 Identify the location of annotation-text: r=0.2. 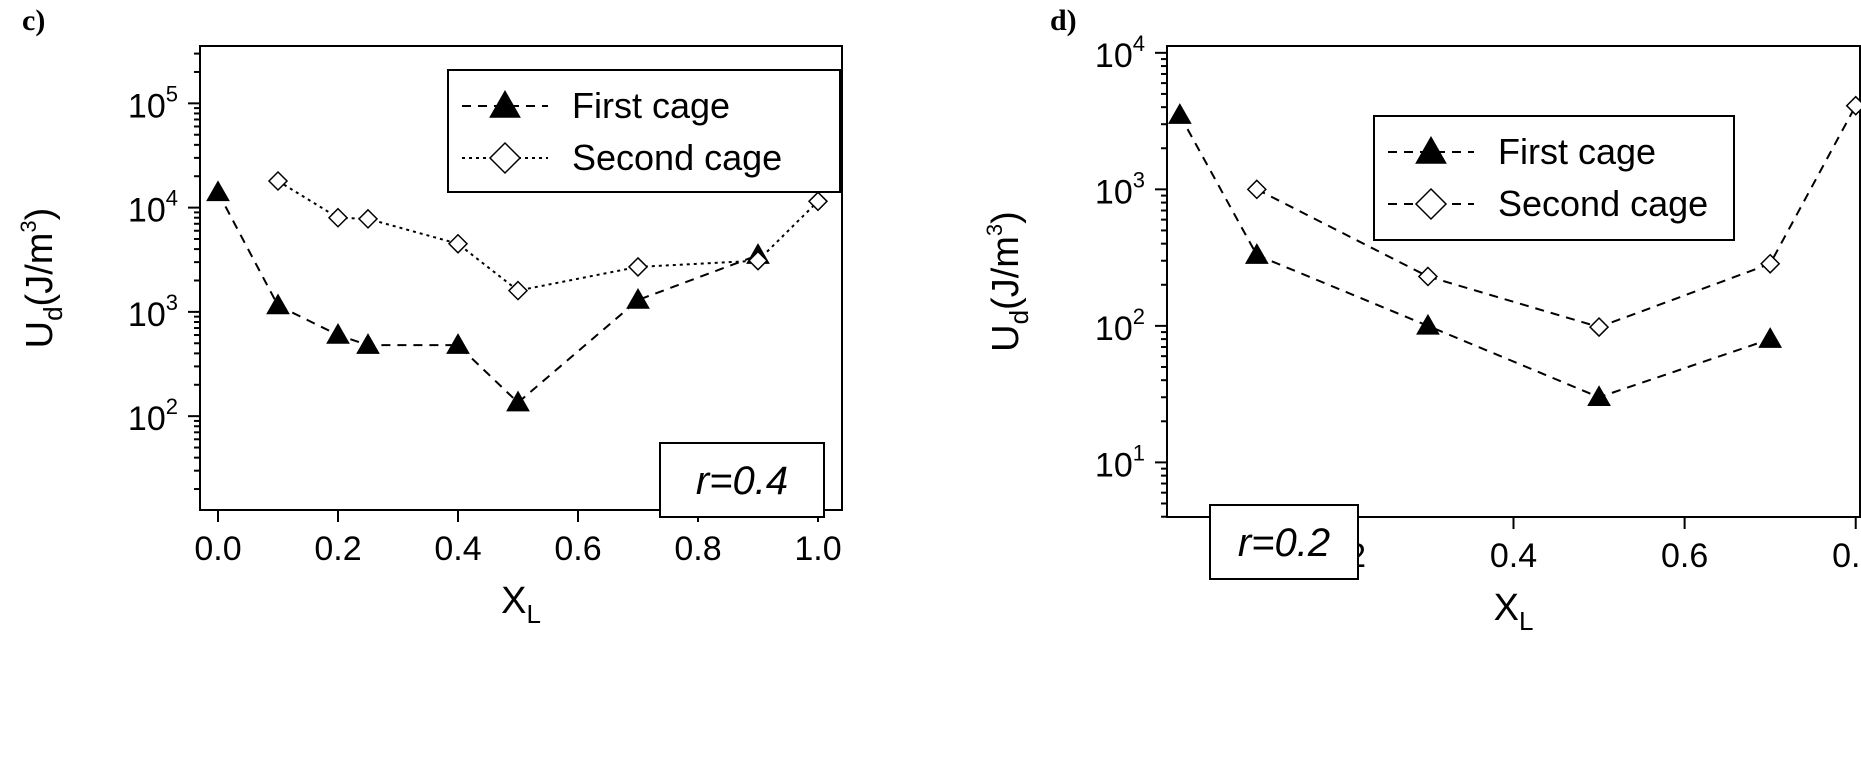
(1284, 543).